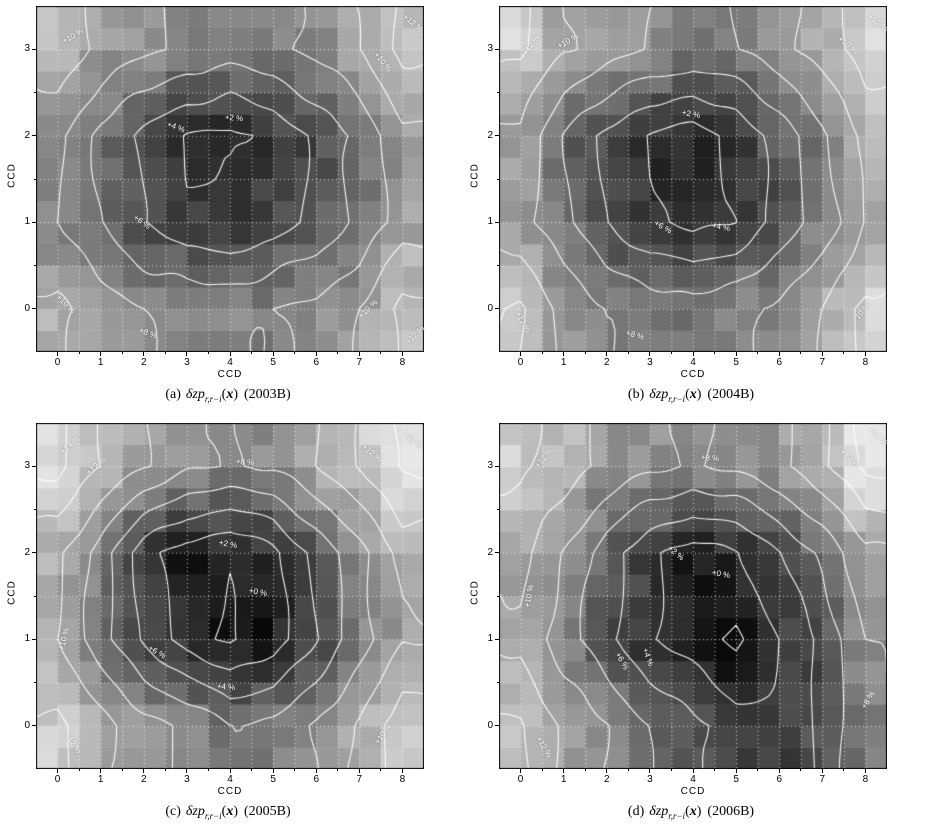  Describe the element at coordinates (731, 811) in the screenshot. I see `caption-year: (2006B)` at that location.